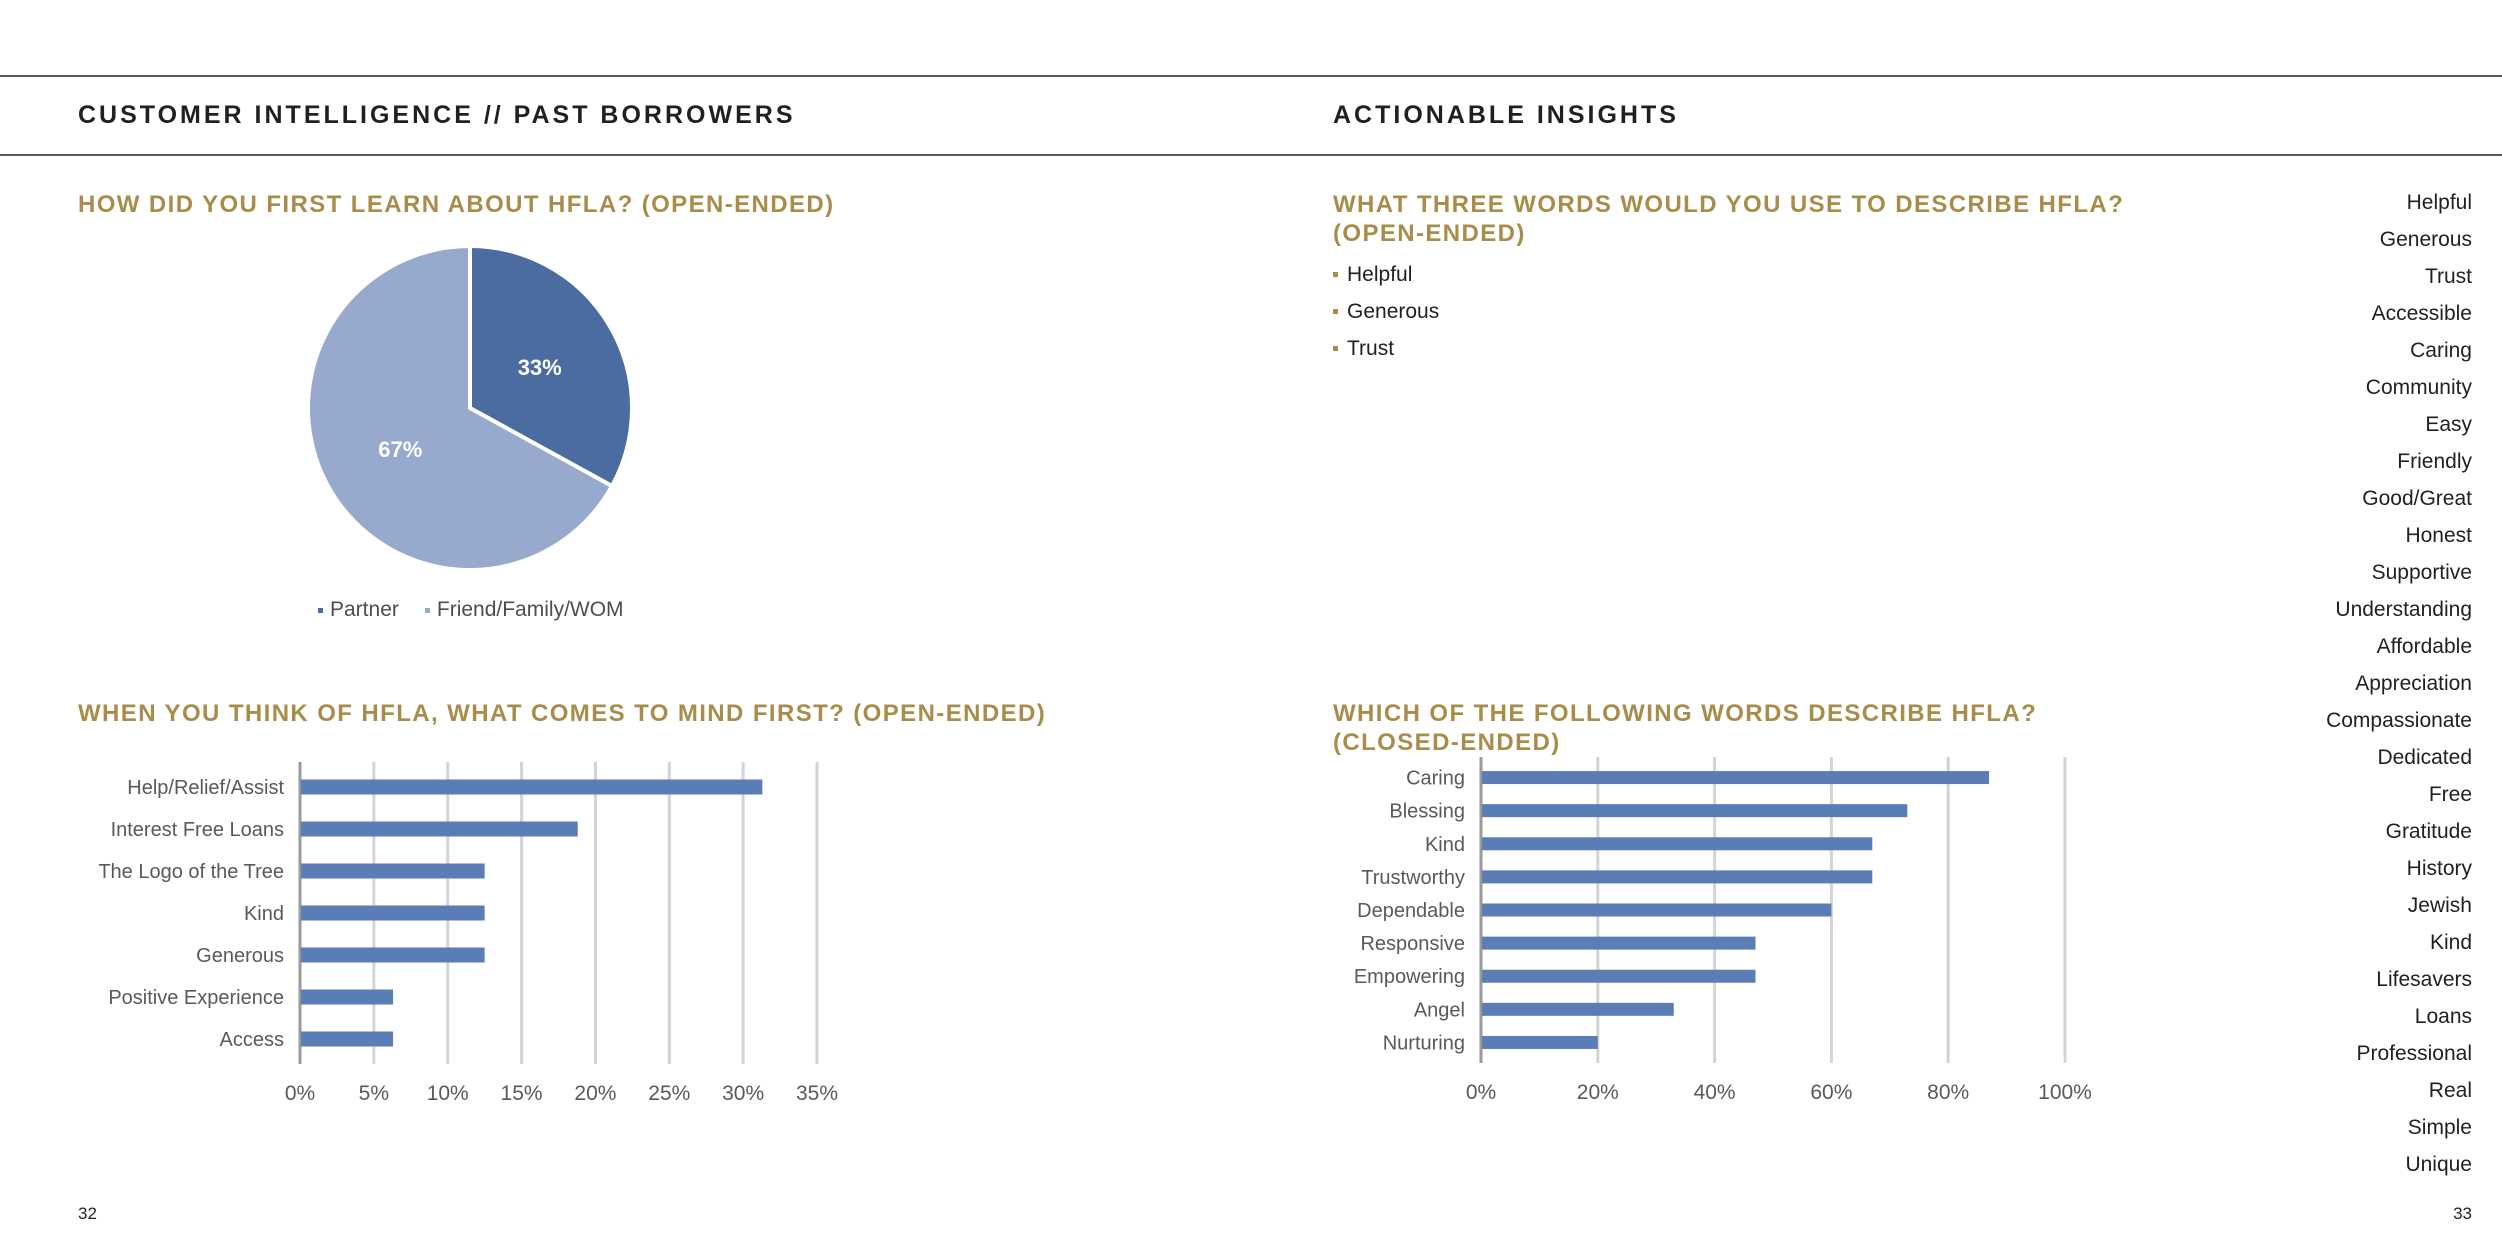  What do you see at coordinates (400, 449) in the screenshot?
I see `pie-data-label: 67%` at bounding box center [400, 449].